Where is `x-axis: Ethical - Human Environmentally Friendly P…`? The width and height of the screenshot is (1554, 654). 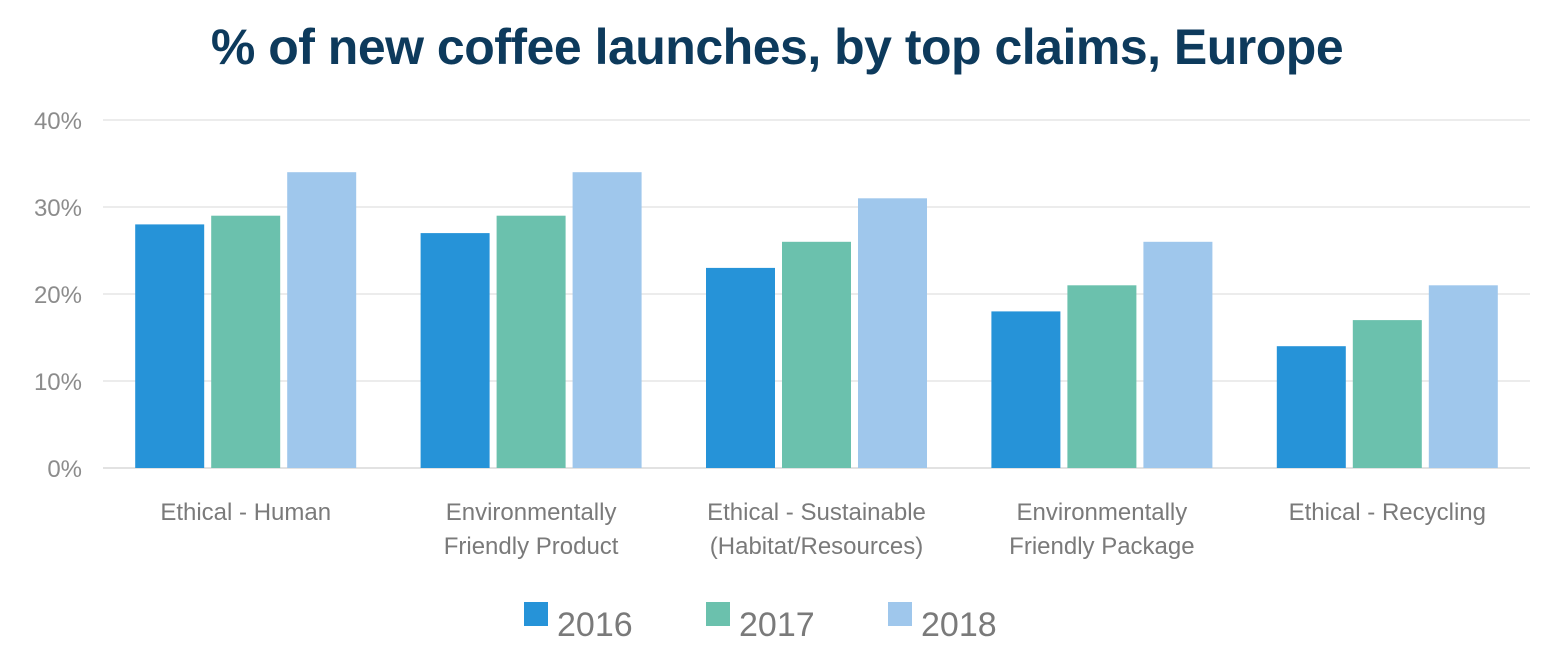
x-axis: Ethical - Human Environmentally Friendly P… is located at coordinates (823, 529).